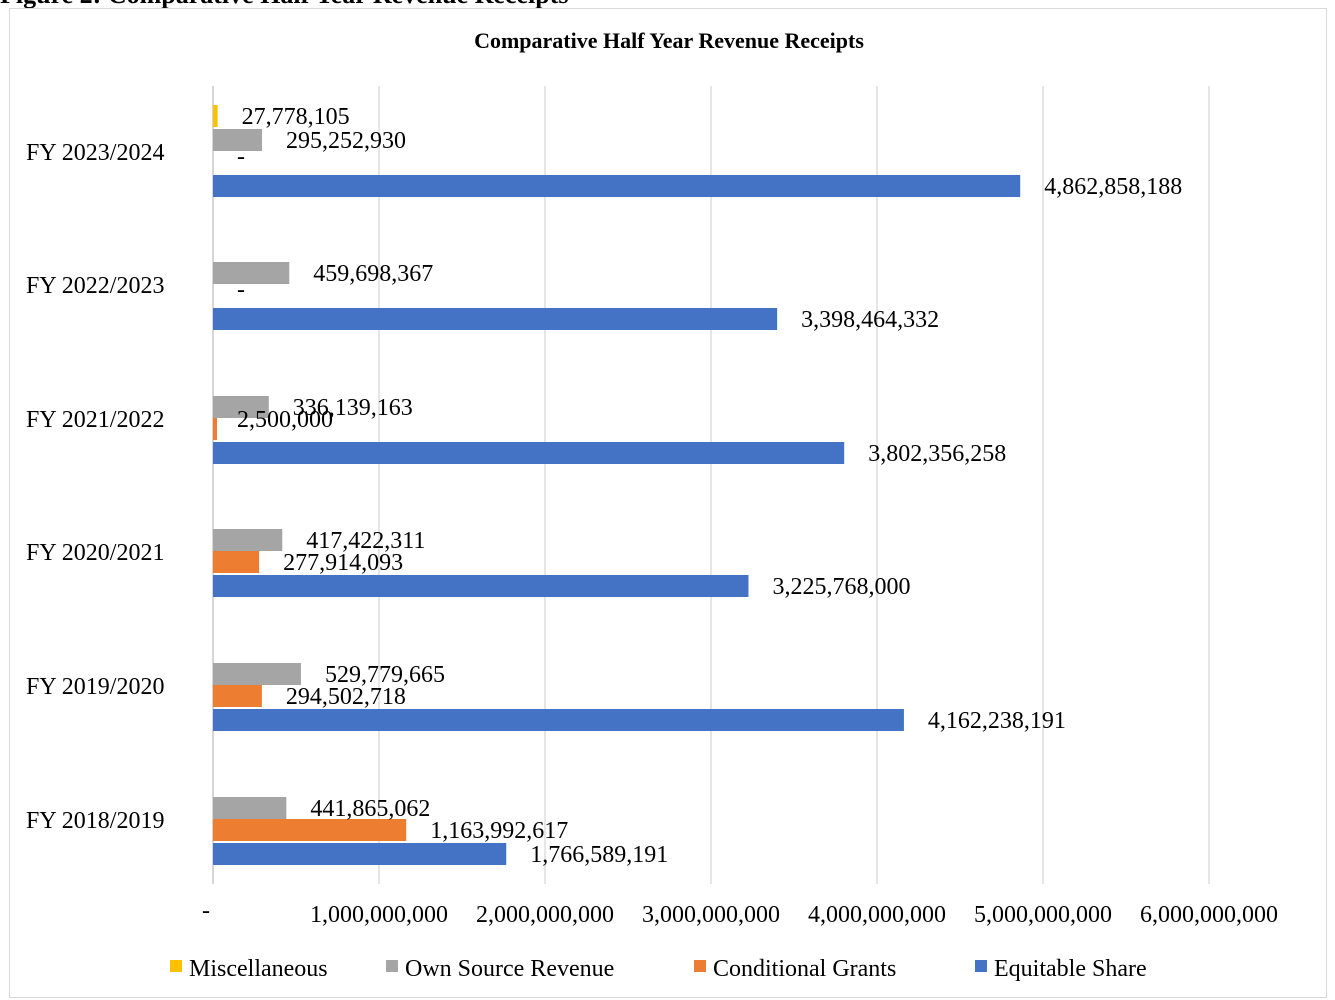 This screenshot has width=1335, height=1000. I want to click on category-label: FY 2019/2020, so click(95, 687).